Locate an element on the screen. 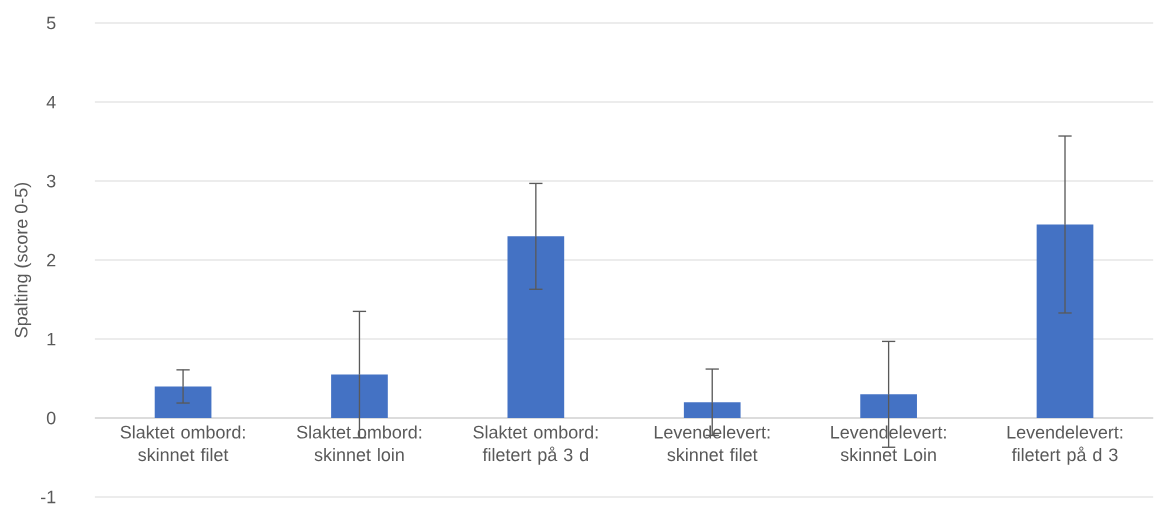  y-axis-title: Spalting (score 0-5) is located at coordinates (23, 260).